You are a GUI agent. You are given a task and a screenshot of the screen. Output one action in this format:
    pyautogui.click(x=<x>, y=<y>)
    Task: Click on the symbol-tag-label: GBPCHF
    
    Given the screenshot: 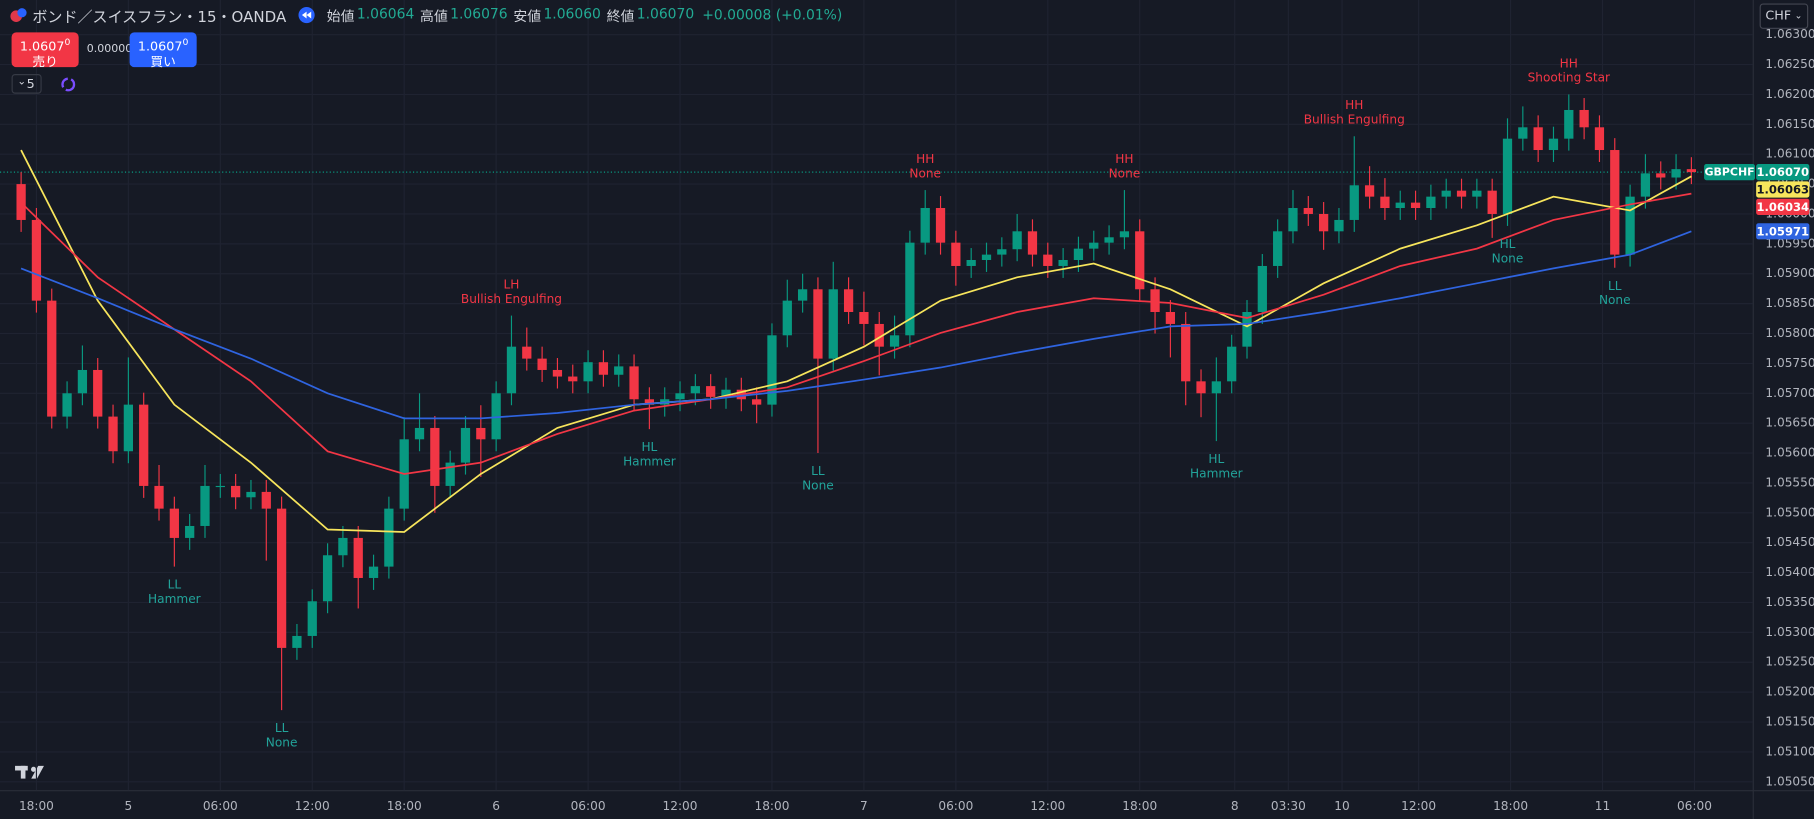 What is the action you would take?
    pyautogui.click(x=1729, y=172)
    